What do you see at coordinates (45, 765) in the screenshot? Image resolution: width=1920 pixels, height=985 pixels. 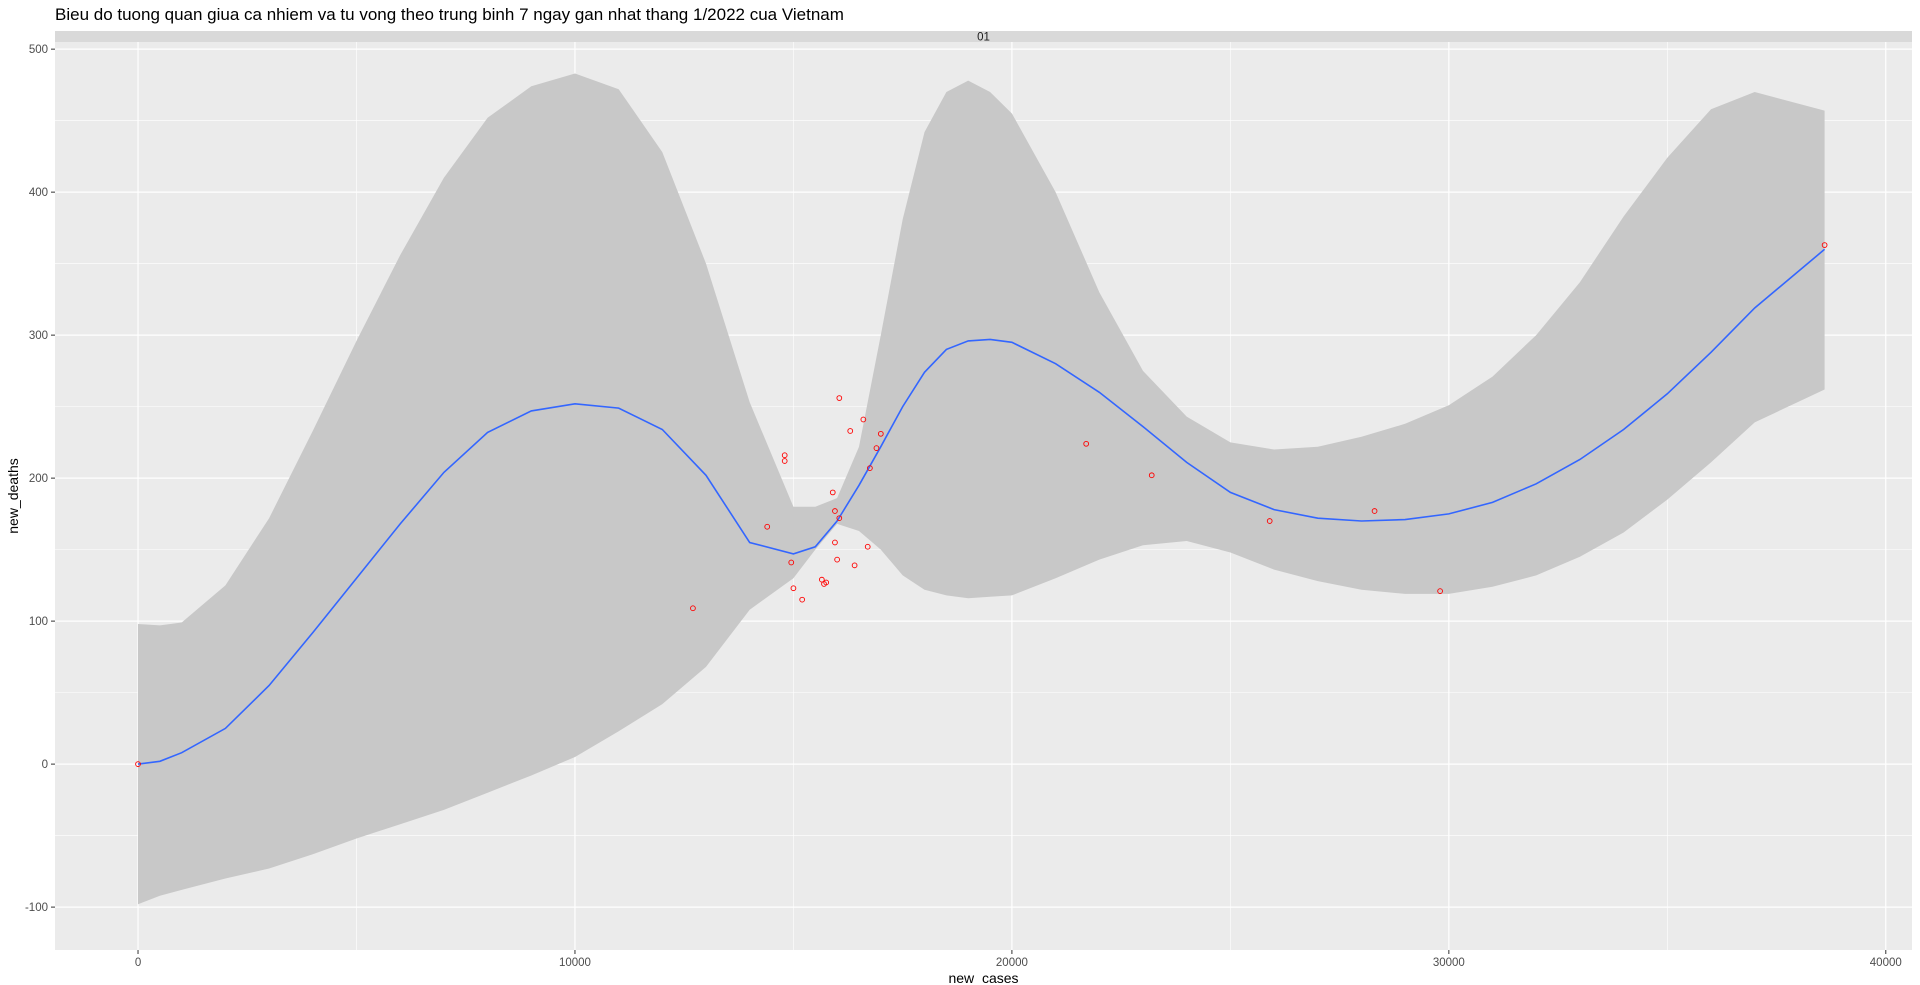 I see `y-tick-label: 0` at bounding box center [45, 765].